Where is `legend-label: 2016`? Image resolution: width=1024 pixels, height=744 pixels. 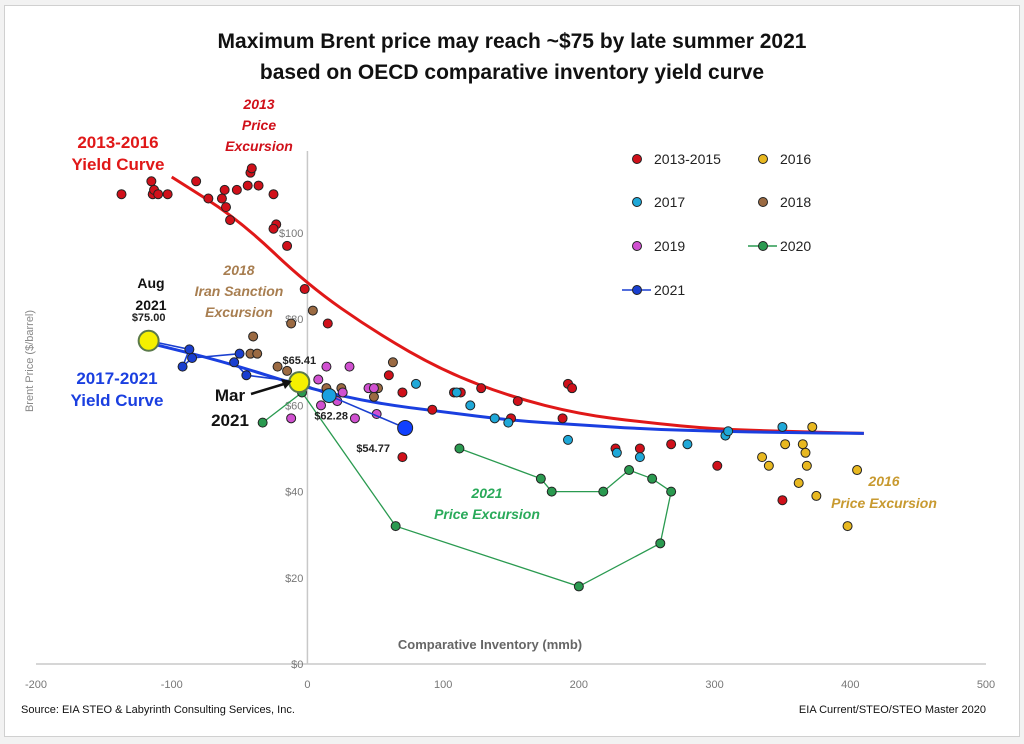
legend-label: 2016 is located at coordinates (795, 159).